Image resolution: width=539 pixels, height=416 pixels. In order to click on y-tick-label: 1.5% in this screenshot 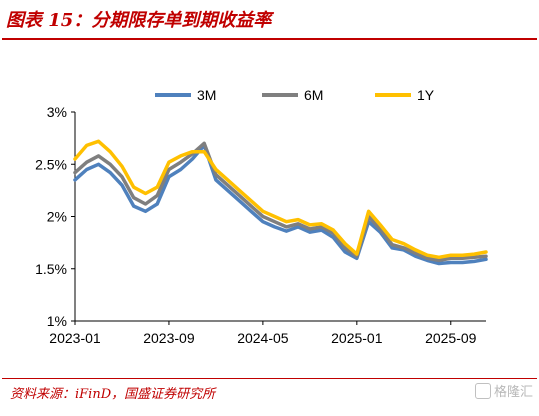, I will do `click(51, 269)`.